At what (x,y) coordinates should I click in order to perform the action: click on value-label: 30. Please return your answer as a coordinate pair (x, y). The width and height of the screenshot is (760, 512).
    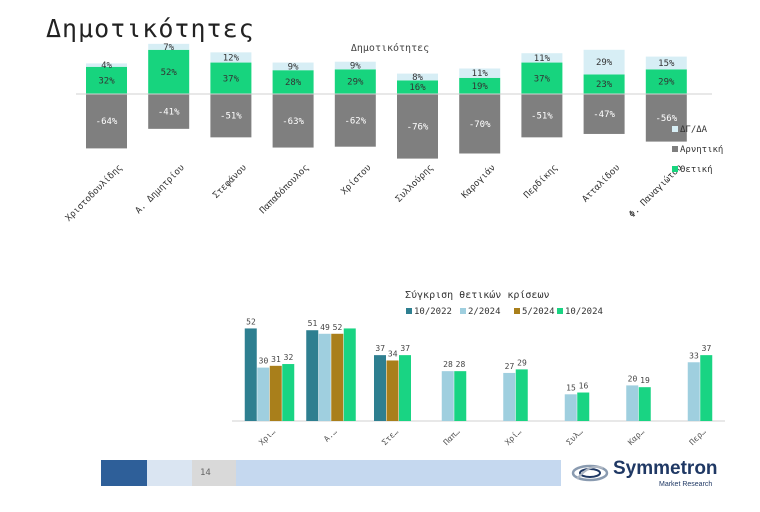
    Looking at the image, I should click on (264, 361).